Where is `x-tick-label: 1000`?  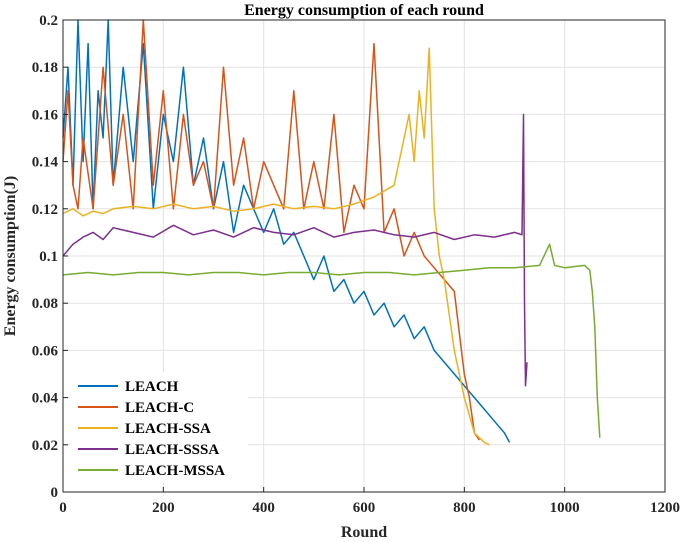
x-tick-label: 1000 is located at coordinates (565, 508).